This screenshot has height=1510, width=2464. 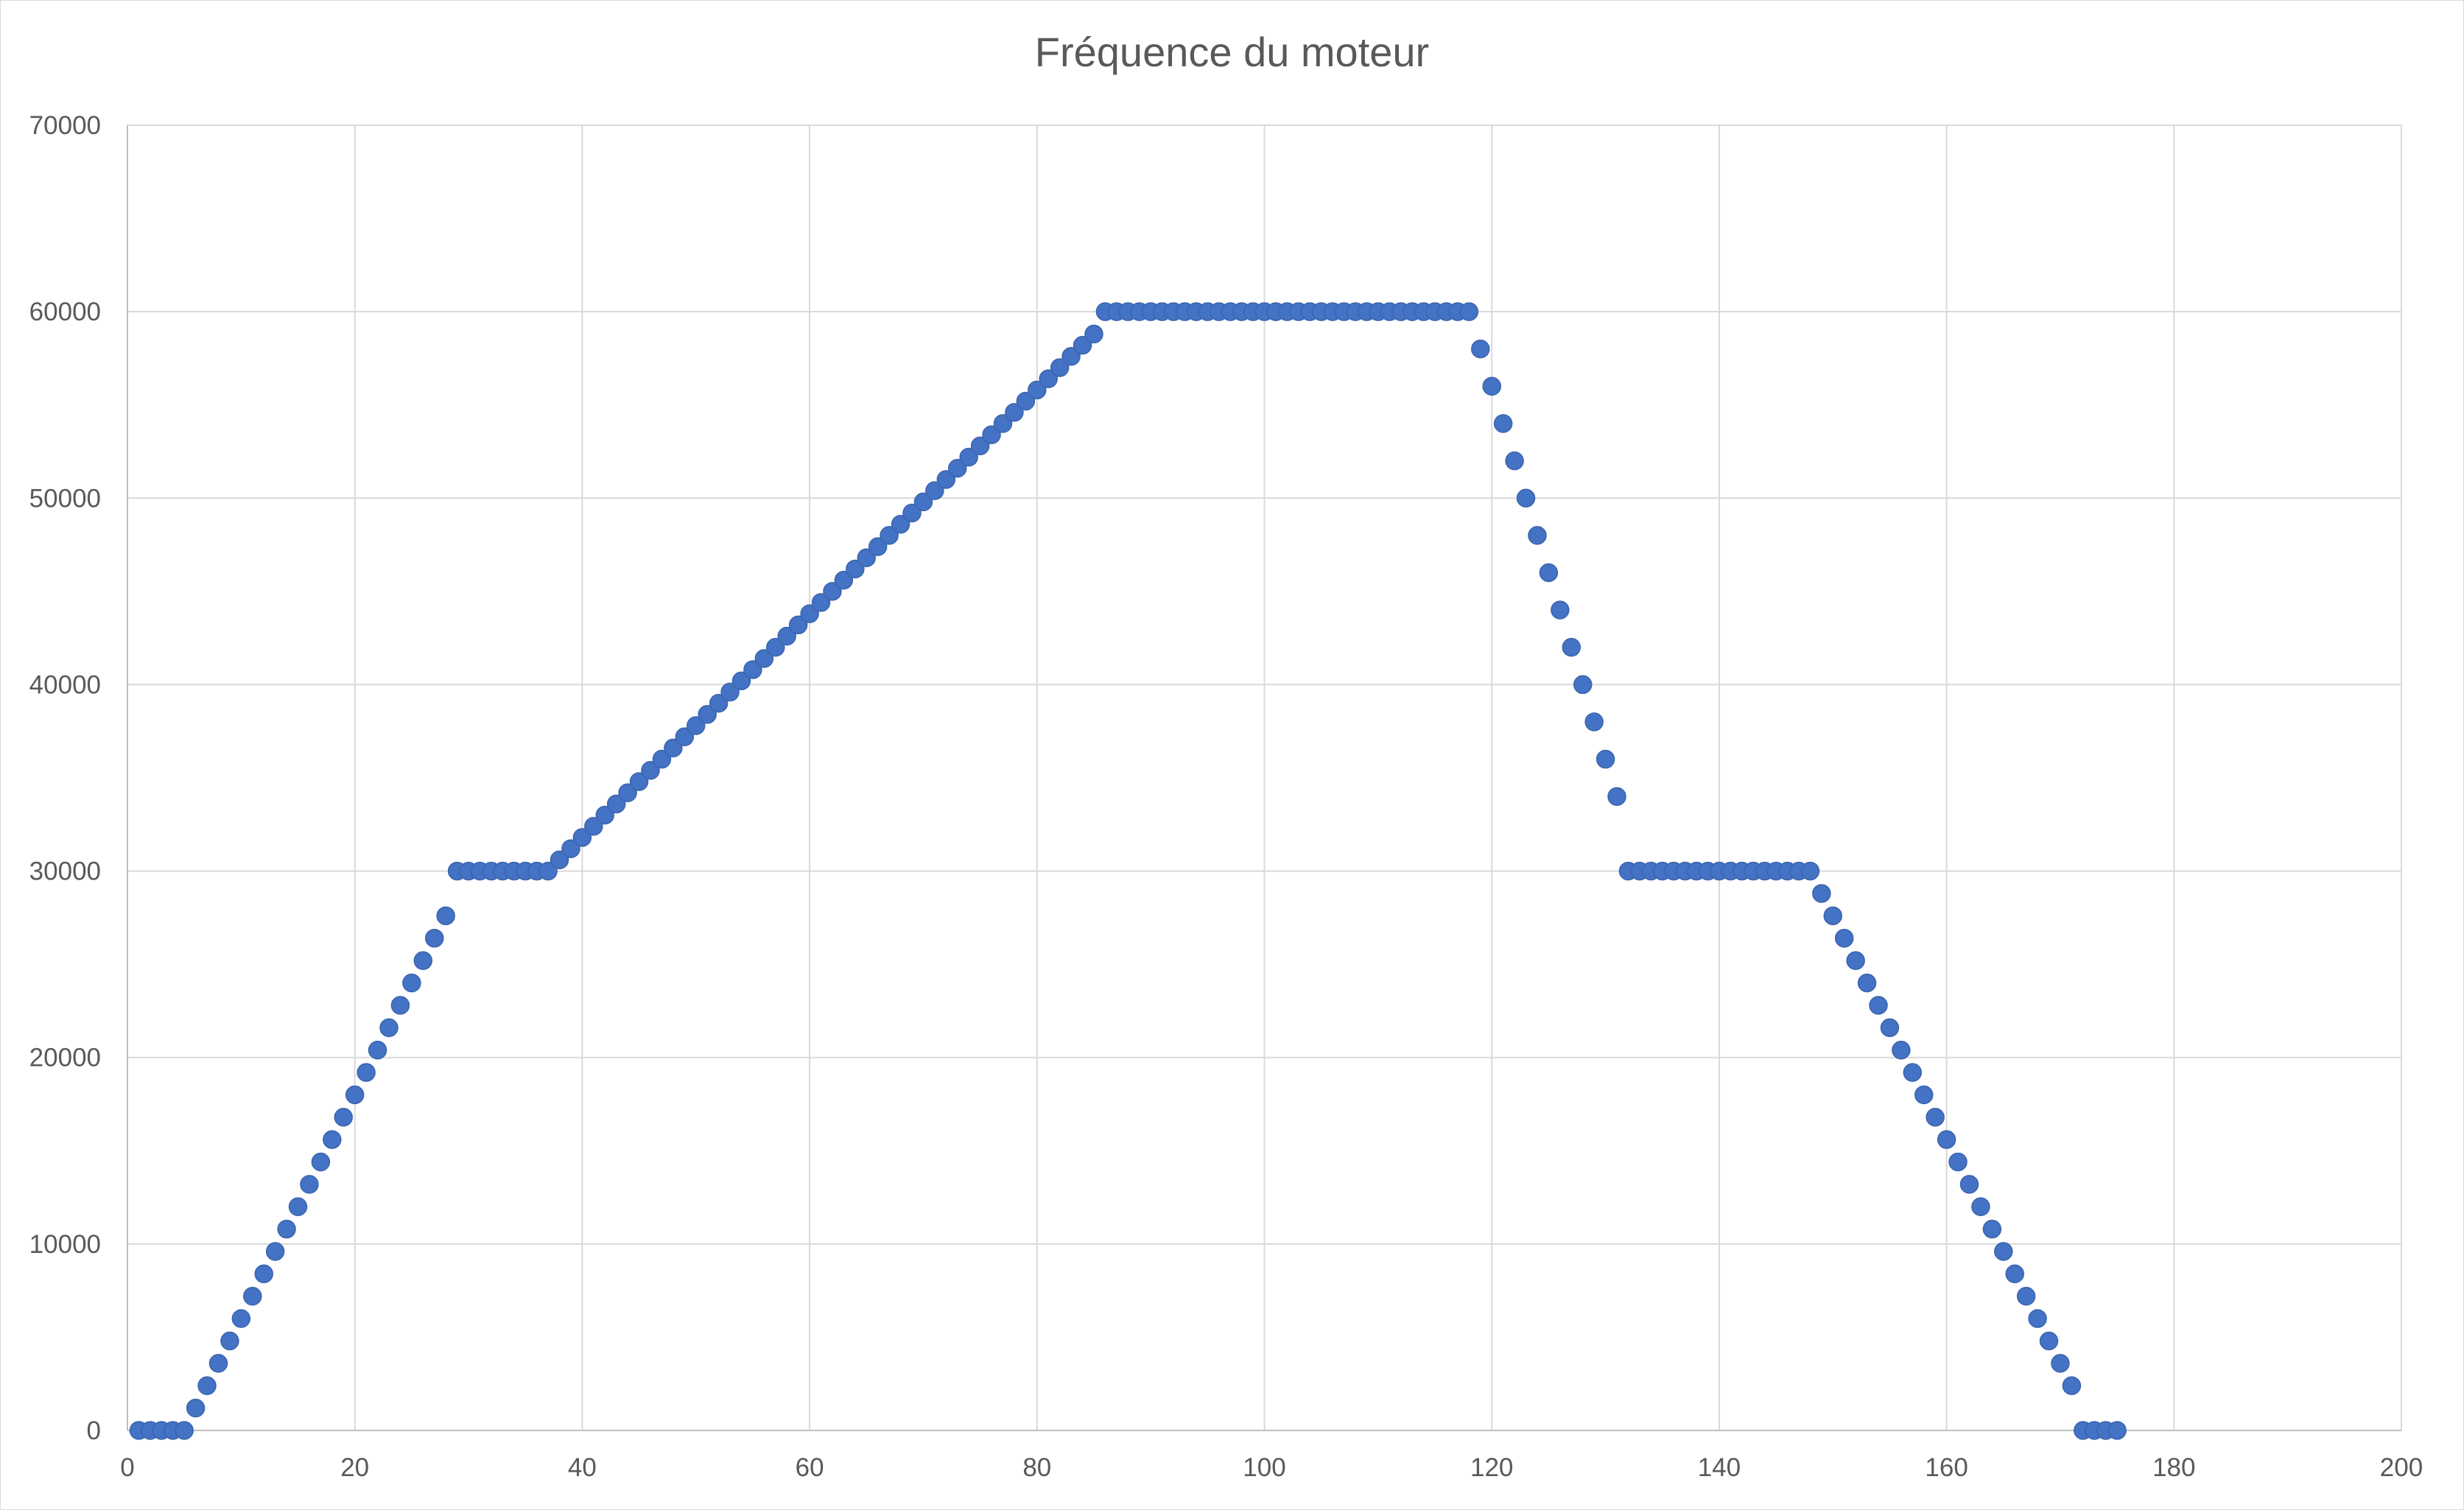 I want to click on y-tick-label: 30000, so click(x=65, y=871).